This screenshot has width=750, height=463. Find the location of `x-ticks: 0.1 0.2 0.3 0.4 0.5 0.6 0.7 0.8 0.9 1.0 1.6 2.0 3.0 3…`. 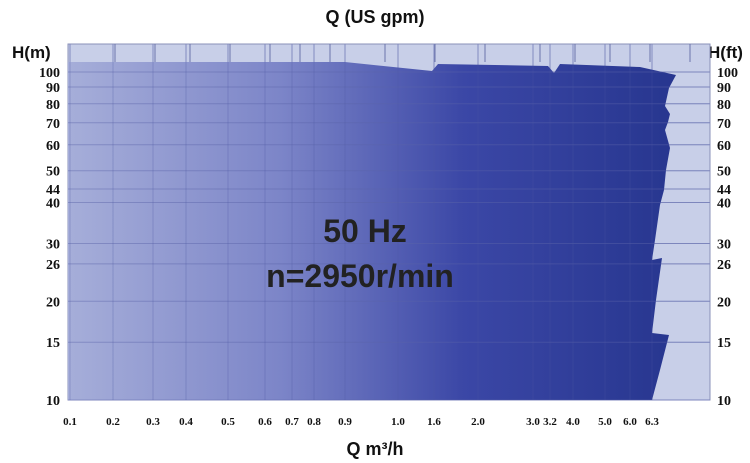

x-ticks: 0.1 0.2 0.3 0.4 0.5 0.6 0.7 0.8 0.9 1.0 1.6 2.0 3.0 3… is located at coordinates (361, 422).